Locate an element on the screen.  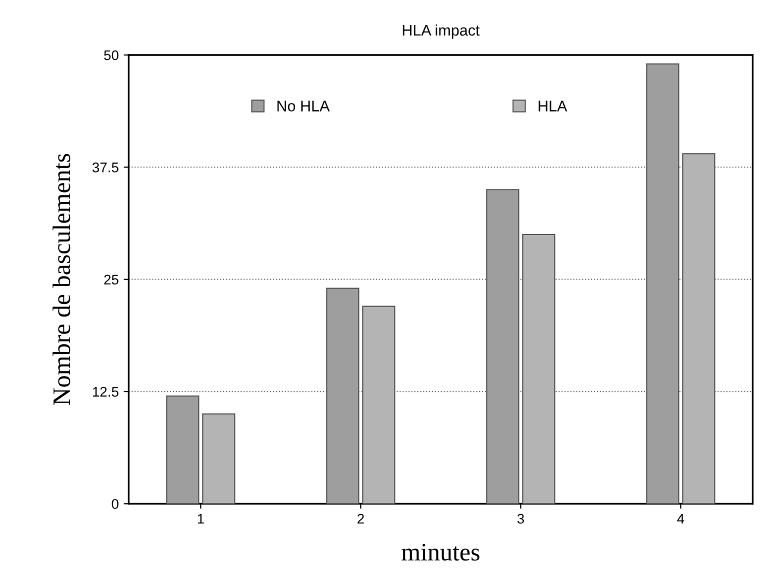
y-tick-label: 50 is located at coordinates (111, 55).